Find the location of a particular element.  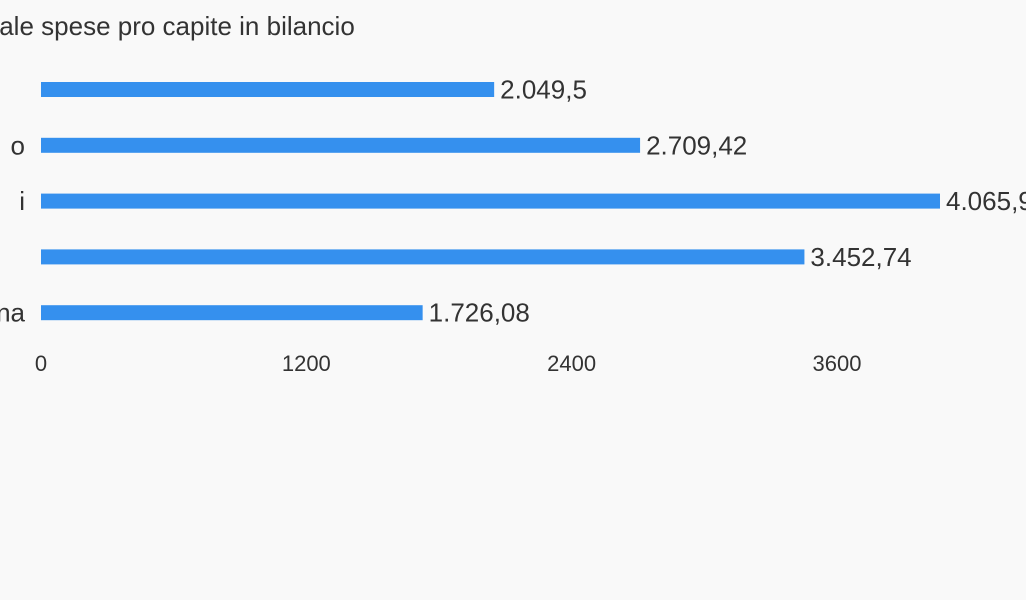

bar-value-label: 1.726,08 is located at coordinates (479, 313).